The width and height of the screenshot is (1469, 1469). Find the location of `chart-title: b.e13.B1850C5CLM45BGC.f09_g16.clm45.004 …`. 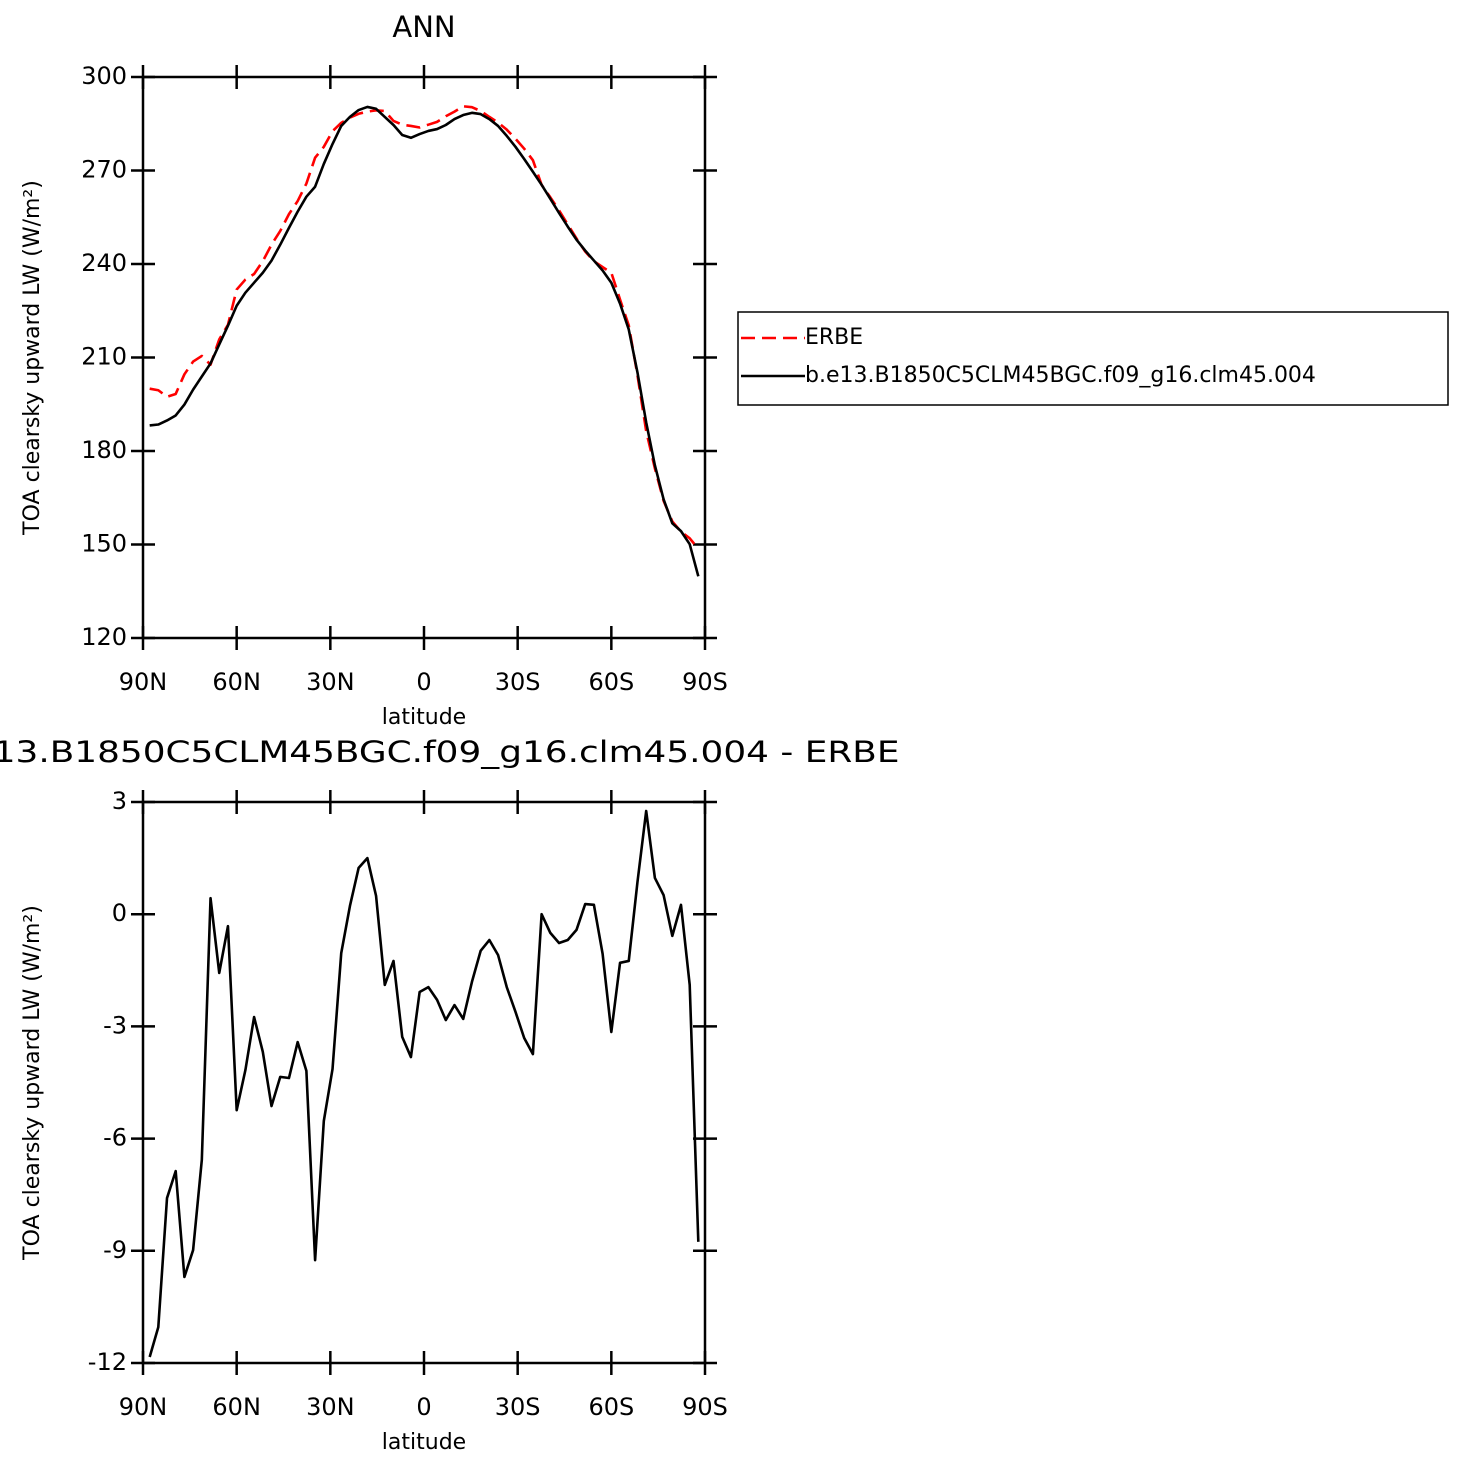

chart-title: b.e13.B1850C5CLM45BGC.f09_g16.clm45.004 … is located at coordinates (450, 752).